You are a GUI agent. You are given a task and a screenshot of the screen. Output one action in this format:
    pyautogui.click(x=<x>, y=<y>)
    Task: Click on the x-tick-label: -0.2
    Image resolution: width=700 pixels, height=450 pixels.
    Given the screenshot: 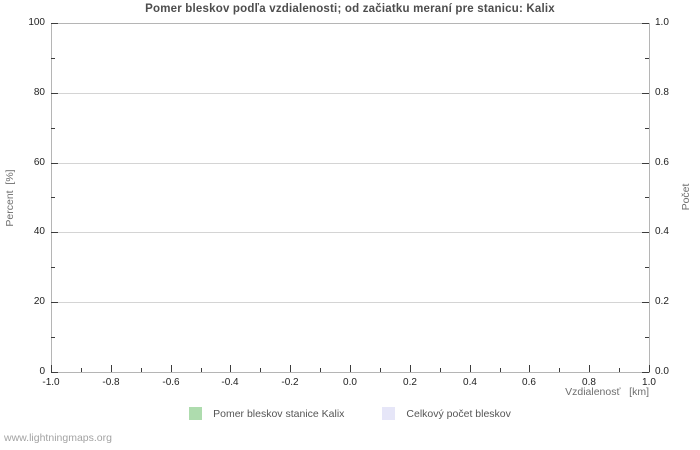 What is the action you would take?
    pyautogui.click(x=290, y=382)
    